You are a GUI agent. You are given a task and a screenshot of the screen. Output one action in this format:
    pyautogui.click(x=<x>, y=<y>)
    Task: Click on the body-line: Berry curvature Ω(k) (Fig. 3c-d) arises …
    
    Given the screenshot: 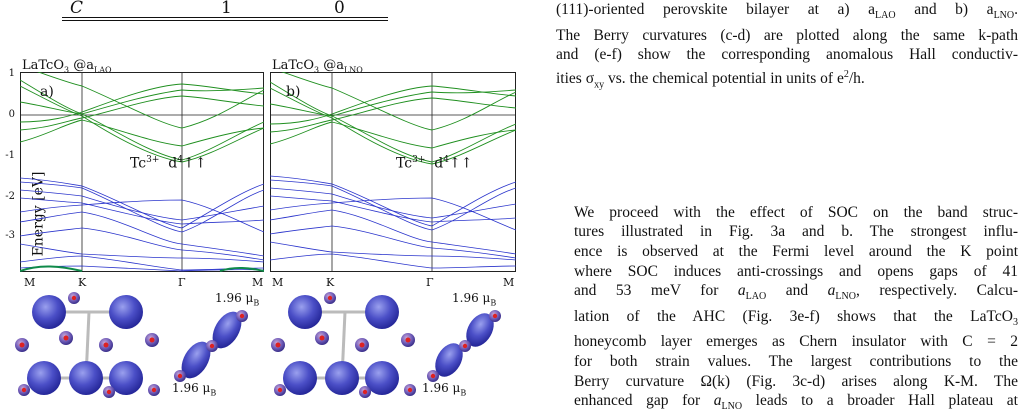 What is the action you would take?
    pyautogui.click(x=796, y=381)
    